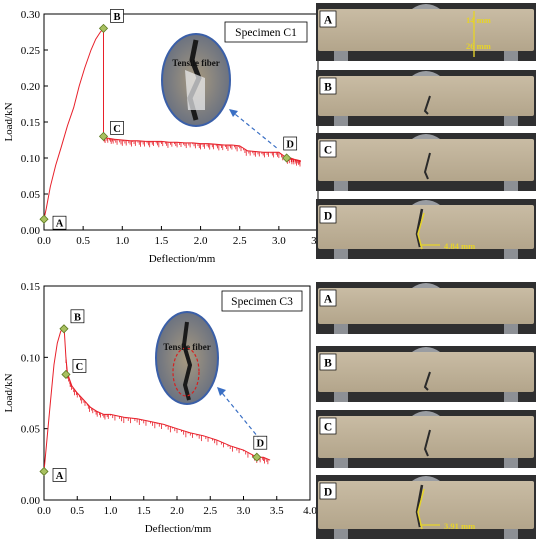 The width and height of the screenshot is (540, 555). What do you see at coordinates (182, 259) in the screenshot?
I see `c1-x-axis-label: Deflection/mm` at bounding box center [182, 259].